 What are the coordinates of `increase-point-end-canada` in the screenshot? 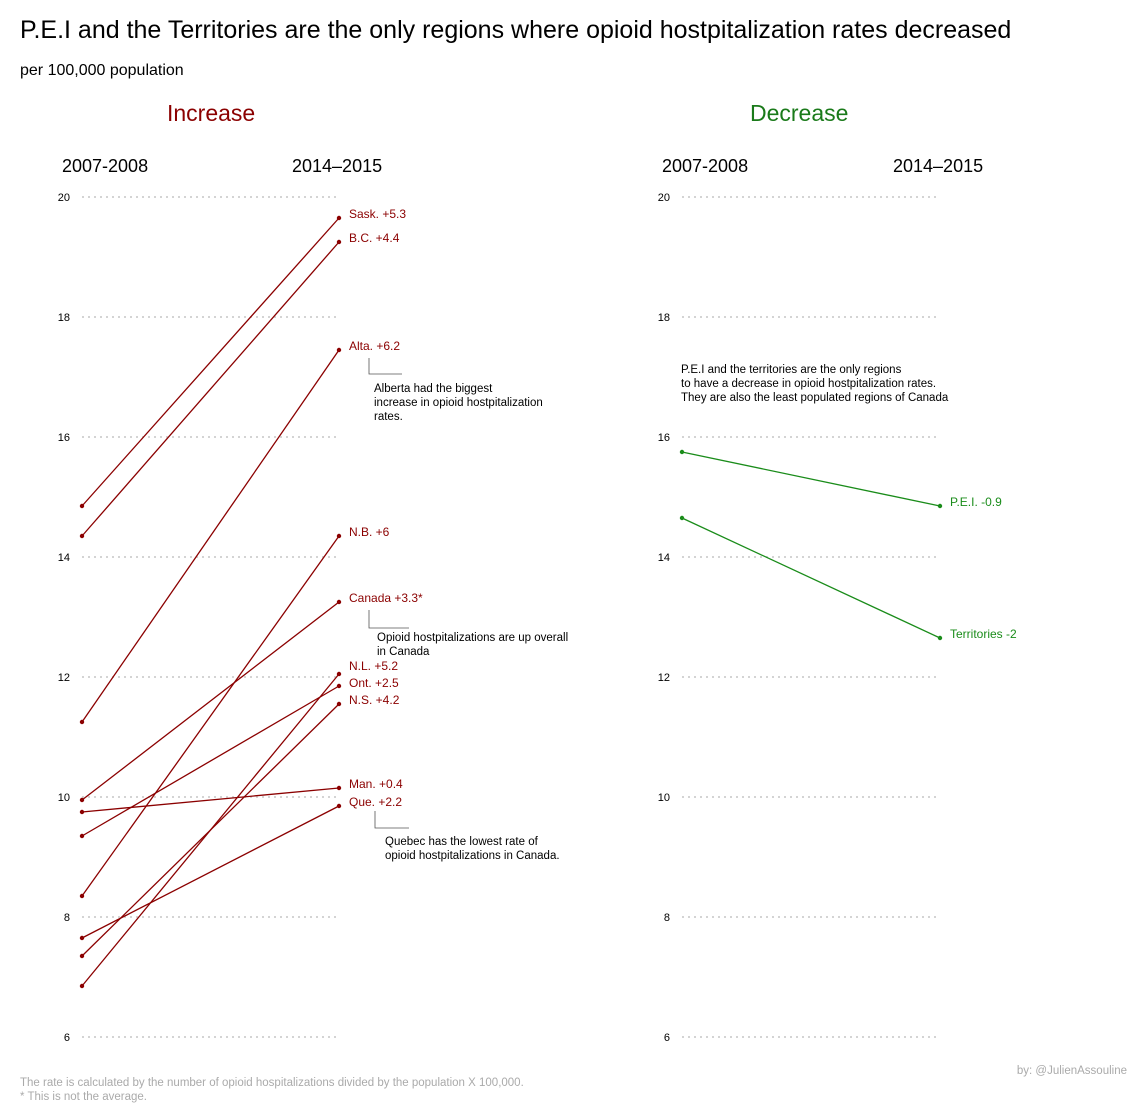 It's located at (339, 602).